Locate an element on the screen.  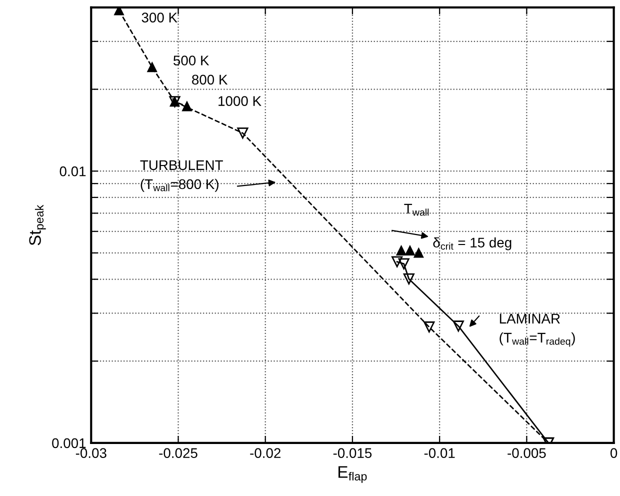
x-tick-label: -0.01 is located at coordinates (439, 453).